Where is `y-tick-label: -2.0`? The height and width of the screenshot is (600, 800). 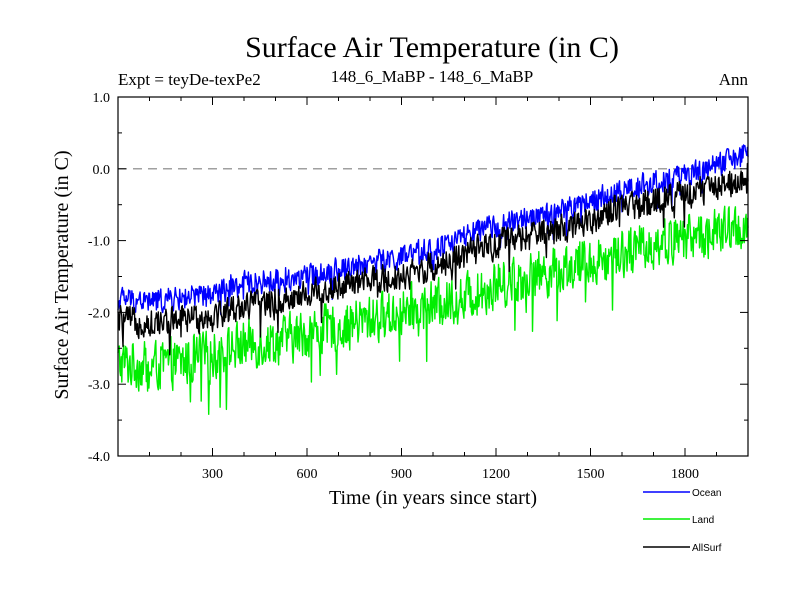 y-tick-label: -2.0 is located at coordinates (99, 313).